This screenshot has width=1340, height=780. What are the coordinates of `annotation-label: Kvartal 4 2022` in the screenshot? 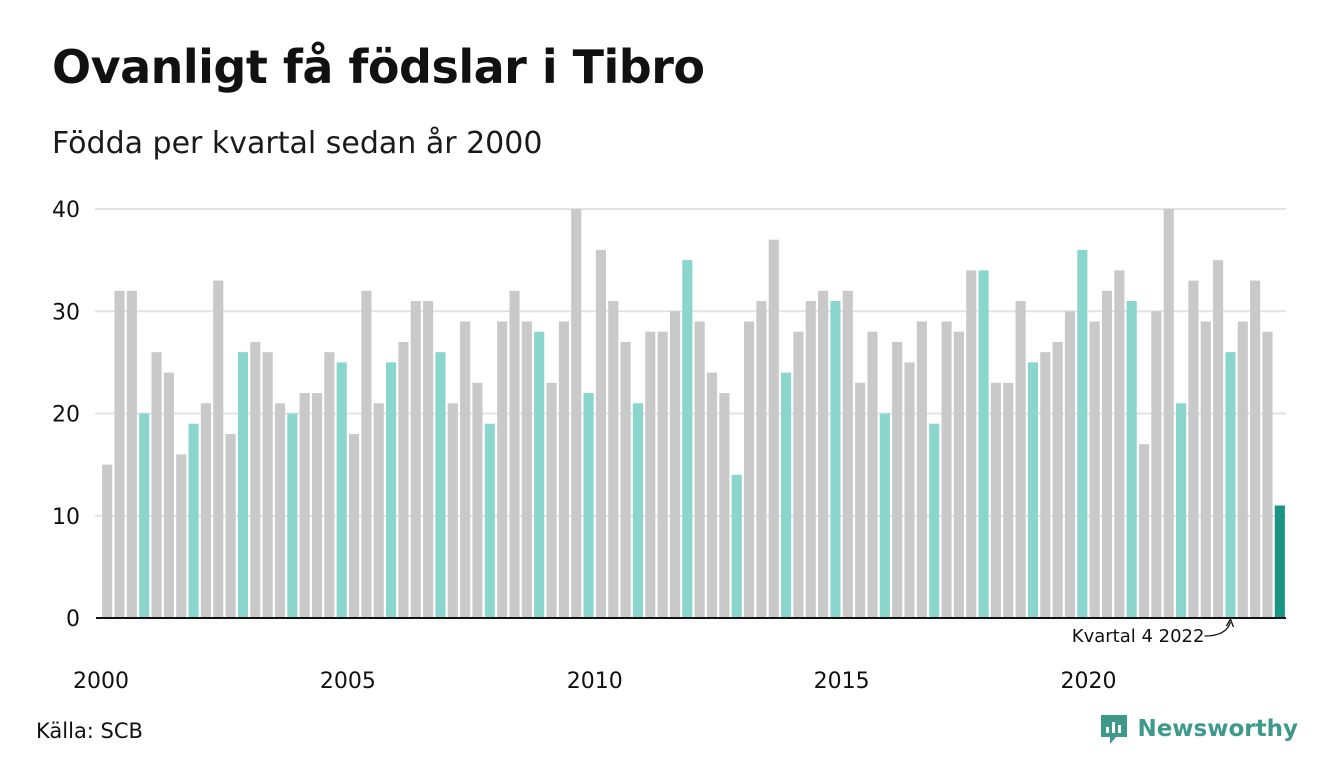 It's located at (1138, 636).